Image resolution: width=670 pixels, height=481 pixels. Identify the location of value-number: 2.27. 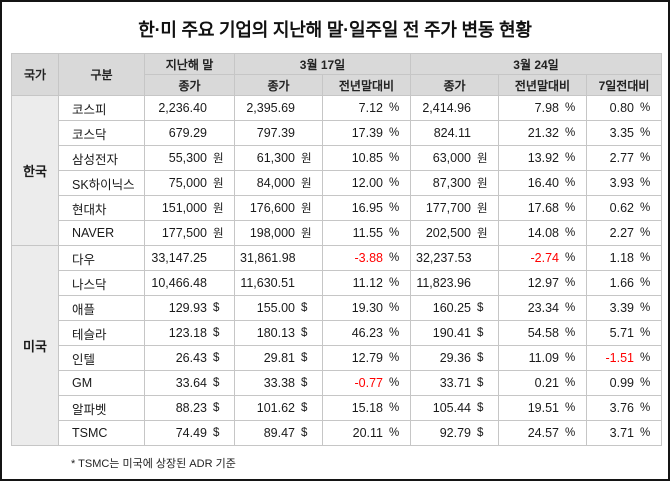
(622, 233).